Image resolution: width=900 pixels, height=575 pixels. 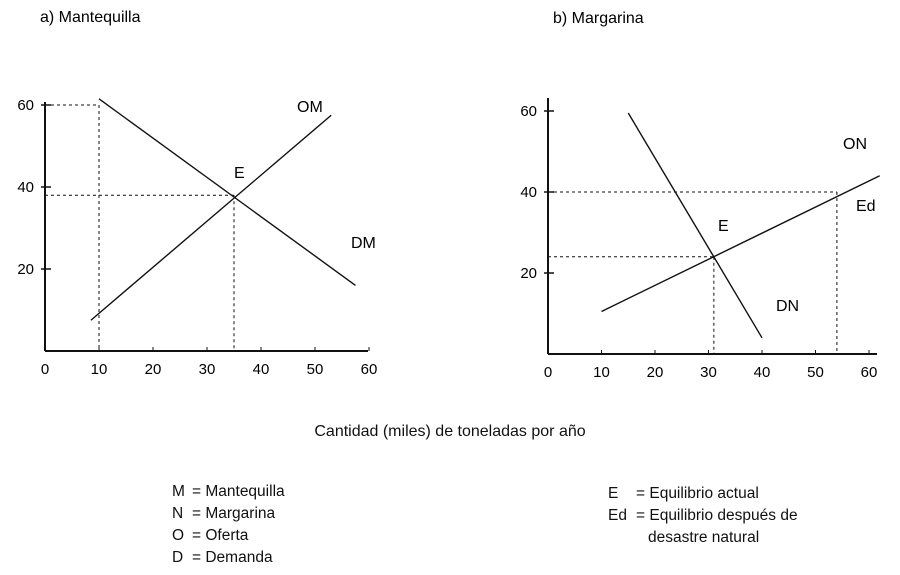 I want to click on annotation-ed: Ed, so click(x=866, y=206).